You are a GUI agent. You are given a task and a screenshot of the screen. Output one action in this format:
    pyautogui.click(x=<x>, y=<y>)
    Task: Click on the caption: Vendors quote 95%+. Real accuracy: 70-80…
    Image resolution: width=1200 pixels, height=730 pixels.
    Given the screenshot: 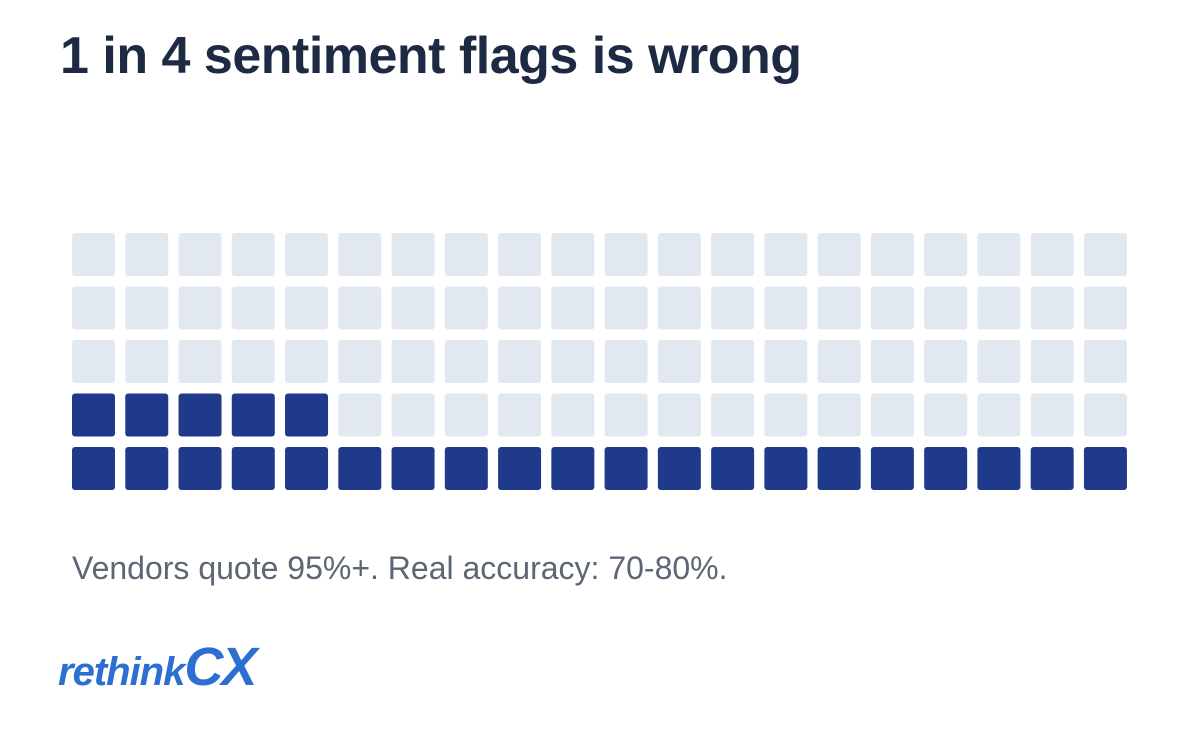 What is the action you would take?
    pyautogui.click(x=400, y=568)
    